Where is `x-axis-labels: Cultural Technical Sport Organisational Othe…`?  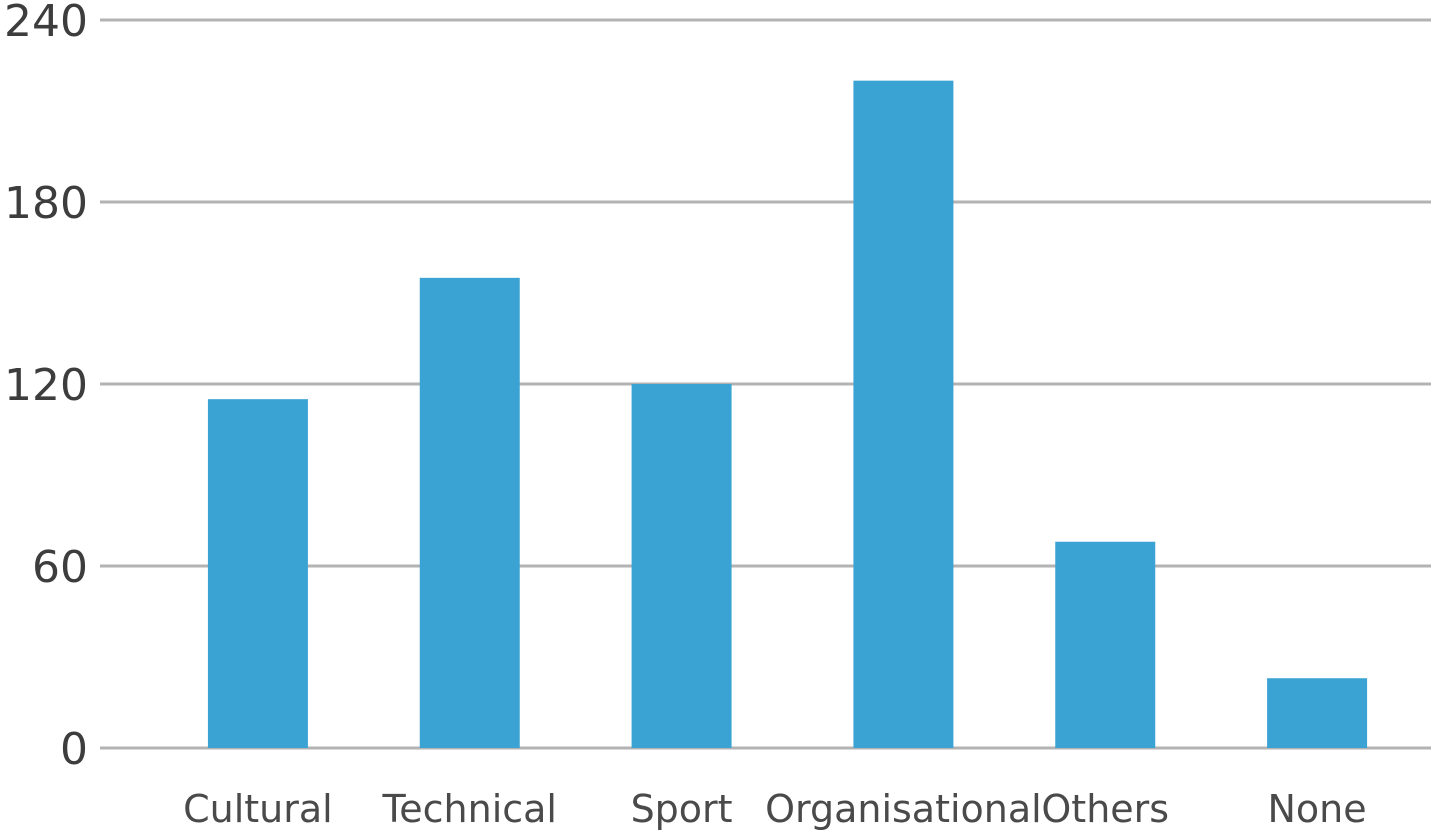
x-axis-labels: Cultural Technical Sport Organisational Othe… is located at coordinates (775, 809).